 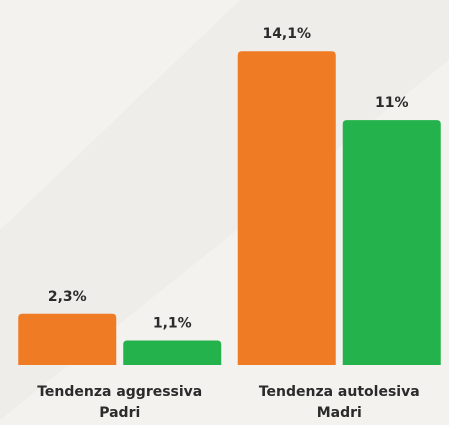 What do you see at coordinates (67, 297) in the screenshot?
I see `value-label: 2,3%` at bounding box center [67, 297].